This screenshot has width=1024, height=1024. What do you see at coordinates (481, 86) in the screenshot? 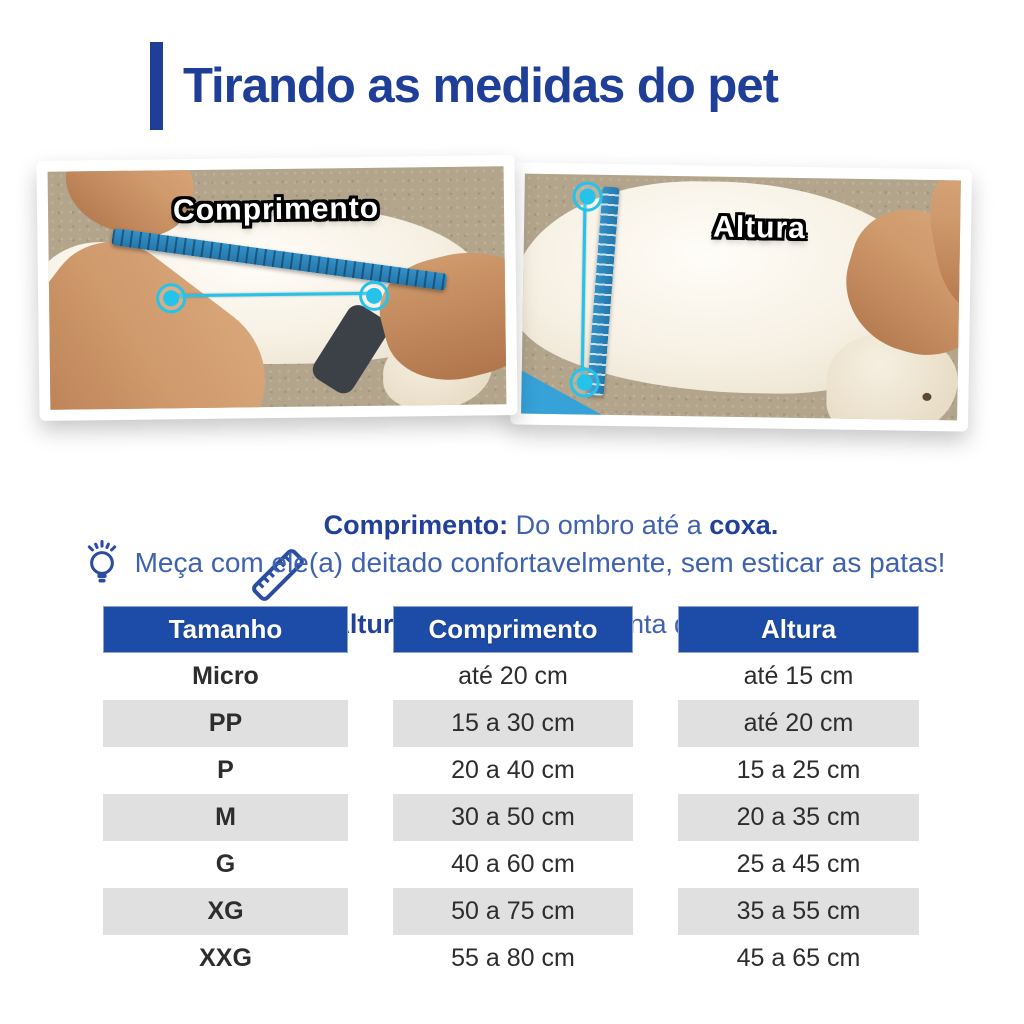
I see `page-title: Tirando as medidas do pet` at bounding box center [481, 86].